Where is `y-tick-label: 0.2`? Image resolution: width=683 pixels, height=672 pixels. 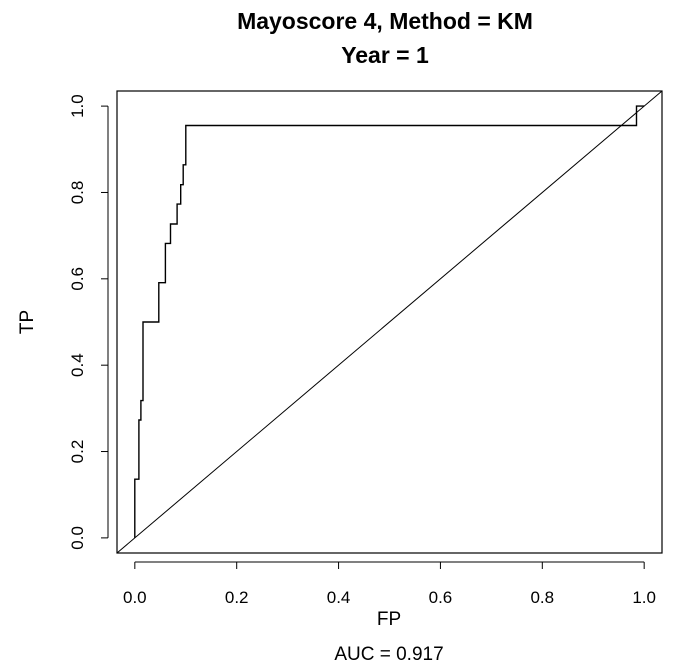
y-tick-label: 0.2 is located at coordinates (77, 452).